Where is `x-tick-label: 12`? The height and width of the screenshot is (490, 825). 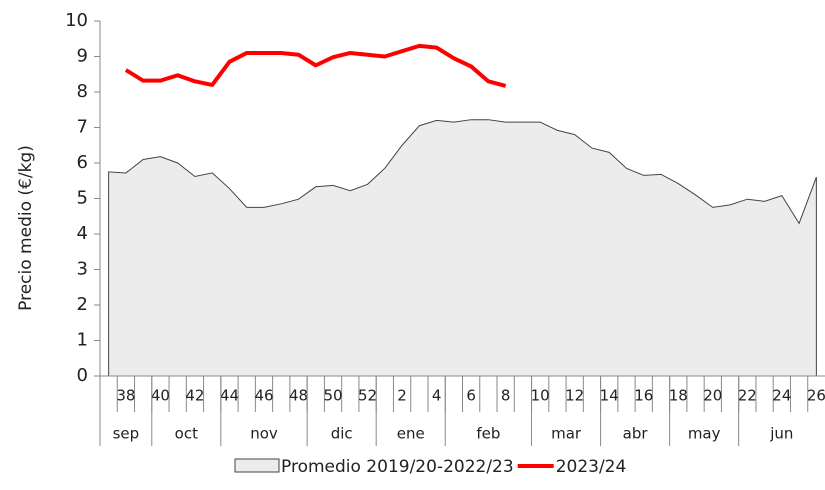 x-tick-label: 12 is located at coordinates (574, 396).